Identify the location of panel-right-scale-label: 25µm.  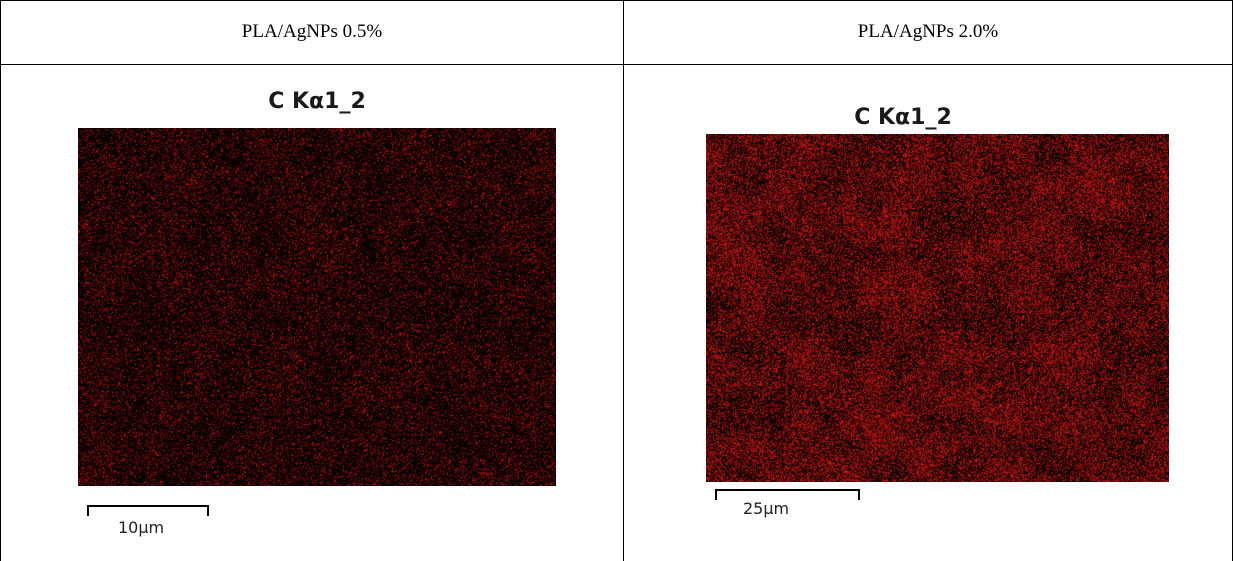
(766, 508).